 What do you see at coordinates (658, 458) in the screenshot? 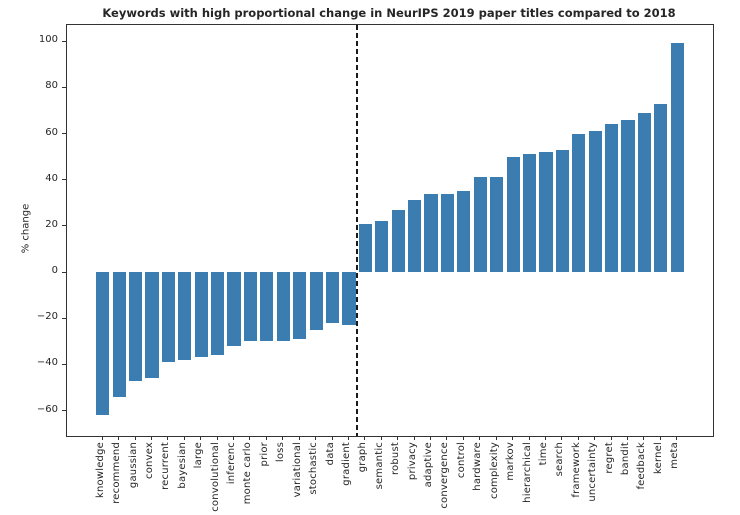
I see `x-tick-label: kernel` at bounding box center [658, 458].